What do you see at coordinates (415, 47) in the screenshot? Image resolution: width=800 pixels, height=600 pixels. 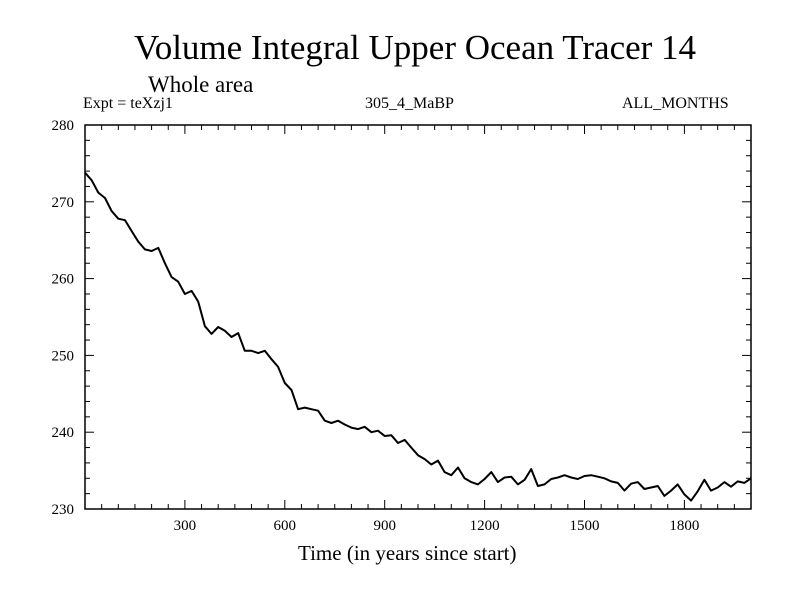 I see `chart-title: Volume Integral Upper Ocean Tracer 14` at bounding box center [415, 47].